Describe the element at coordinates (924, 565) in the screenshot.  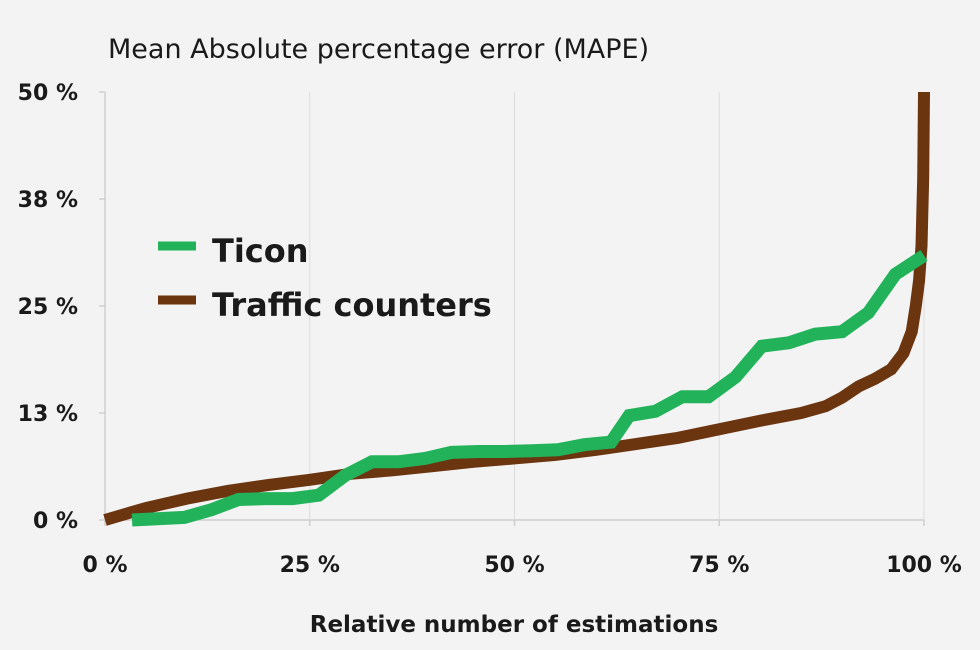
I see `x-tick-label: 100 %` at that location.